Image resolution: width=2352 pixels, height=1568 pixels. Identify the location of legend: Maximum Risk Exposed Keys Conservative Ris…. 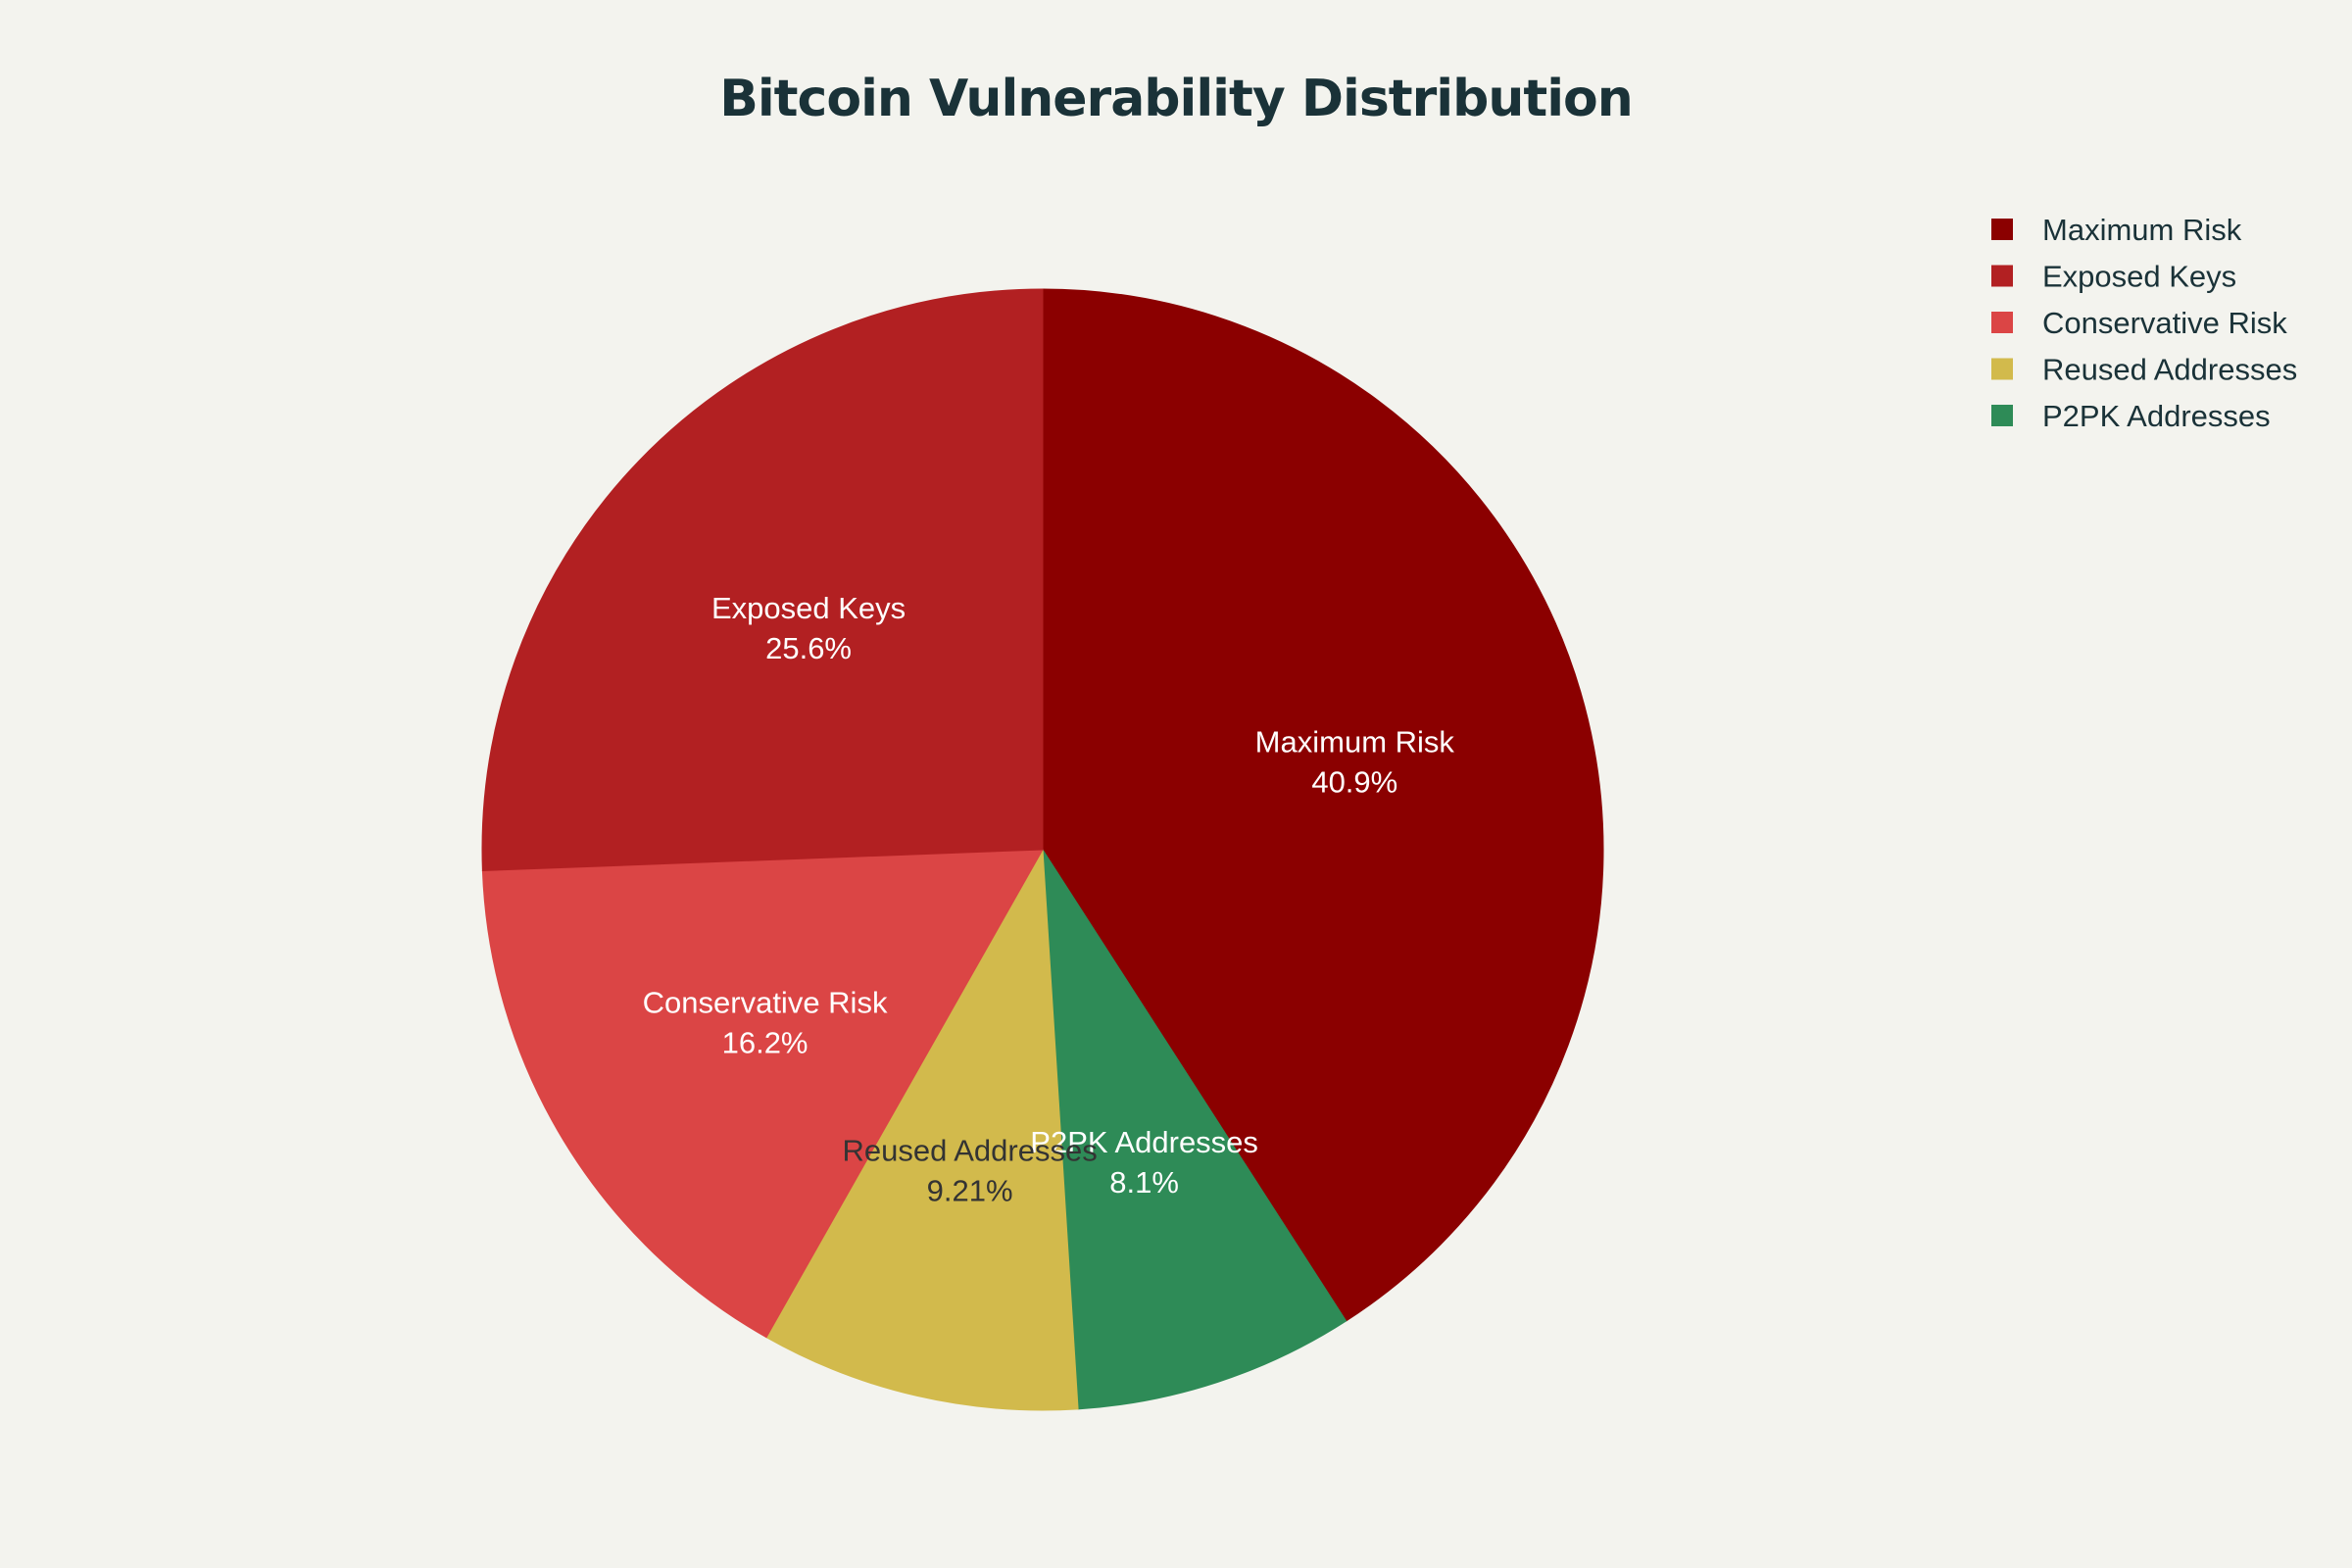
(2144, 323).